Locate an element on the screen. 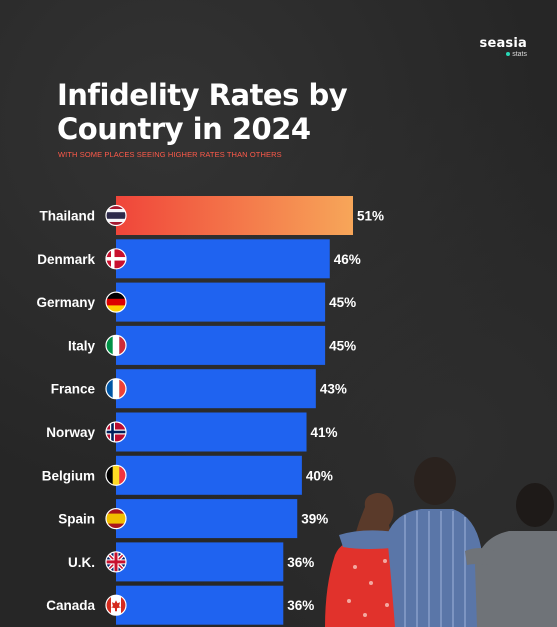 The width and height of the screenshot is (557, 627). category-label: France is located at coordinates (73, 389).